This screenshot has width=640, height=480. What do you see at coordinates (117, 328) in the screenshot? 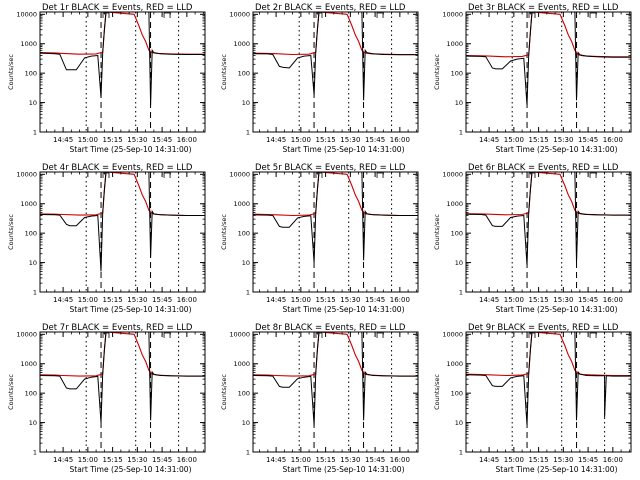
I see `panel-title: Det 7r BLACK = Events, RED = LLD` at bounding box center [117, 328].